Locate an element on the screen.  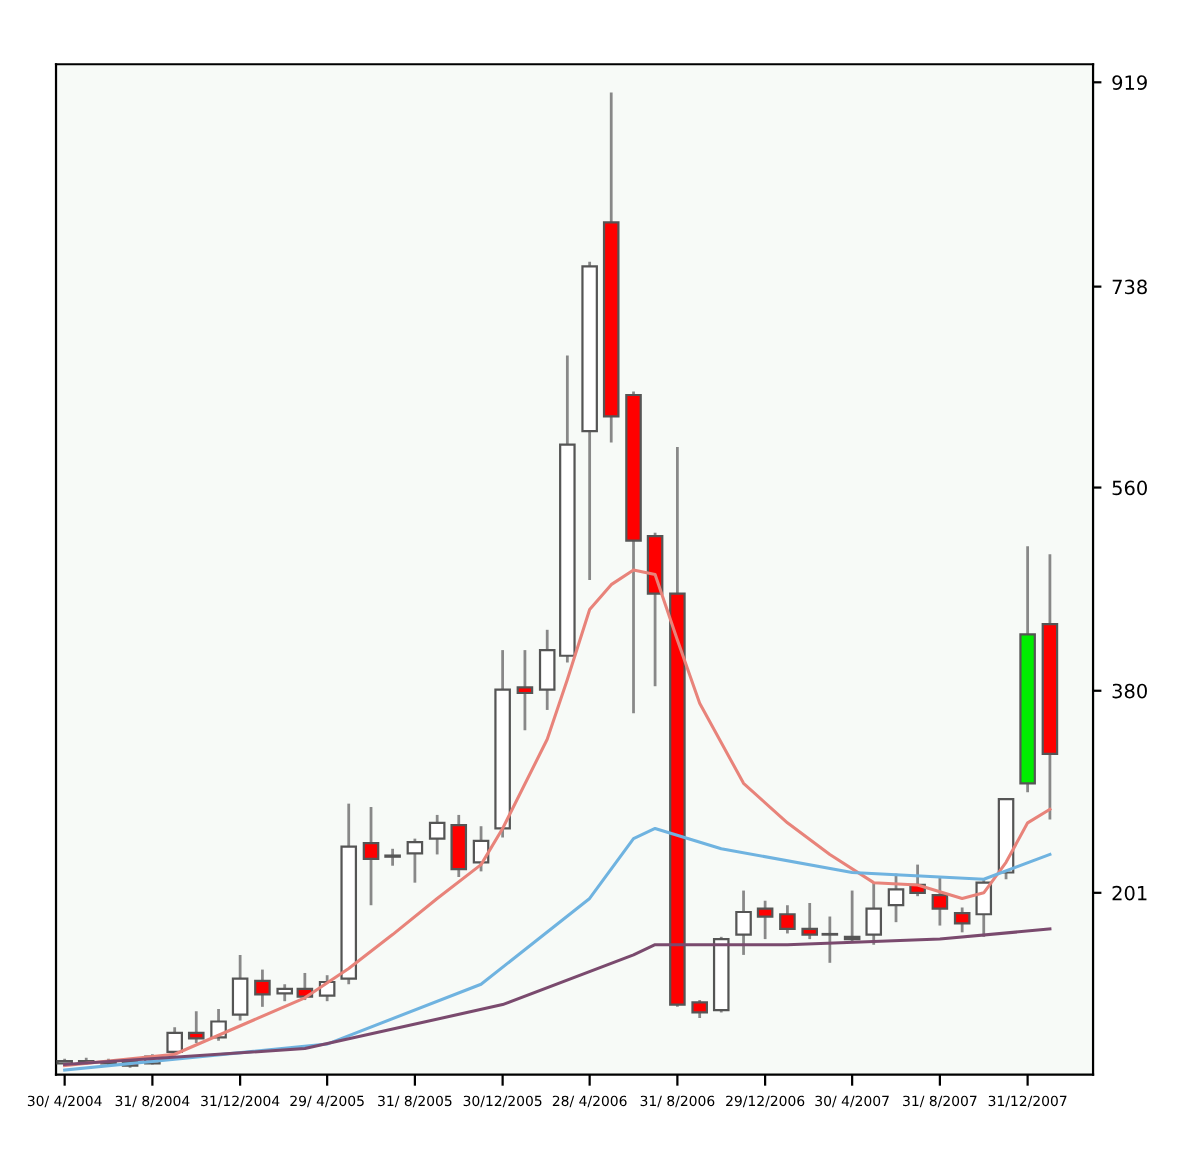
y-tick-label: 201 is located at coordinates (1129, 893).